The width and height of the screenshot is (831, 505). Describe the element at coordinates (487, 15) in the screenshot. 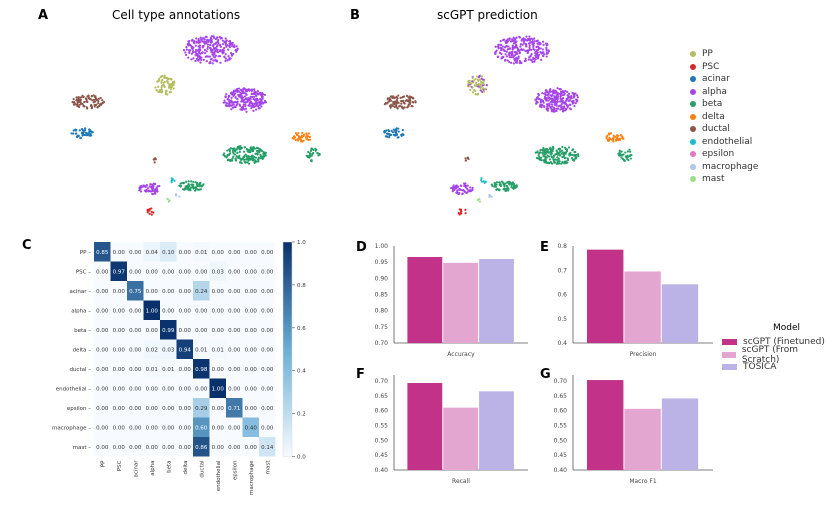

I see `panel-b-title: scGPT prediction` at that location.